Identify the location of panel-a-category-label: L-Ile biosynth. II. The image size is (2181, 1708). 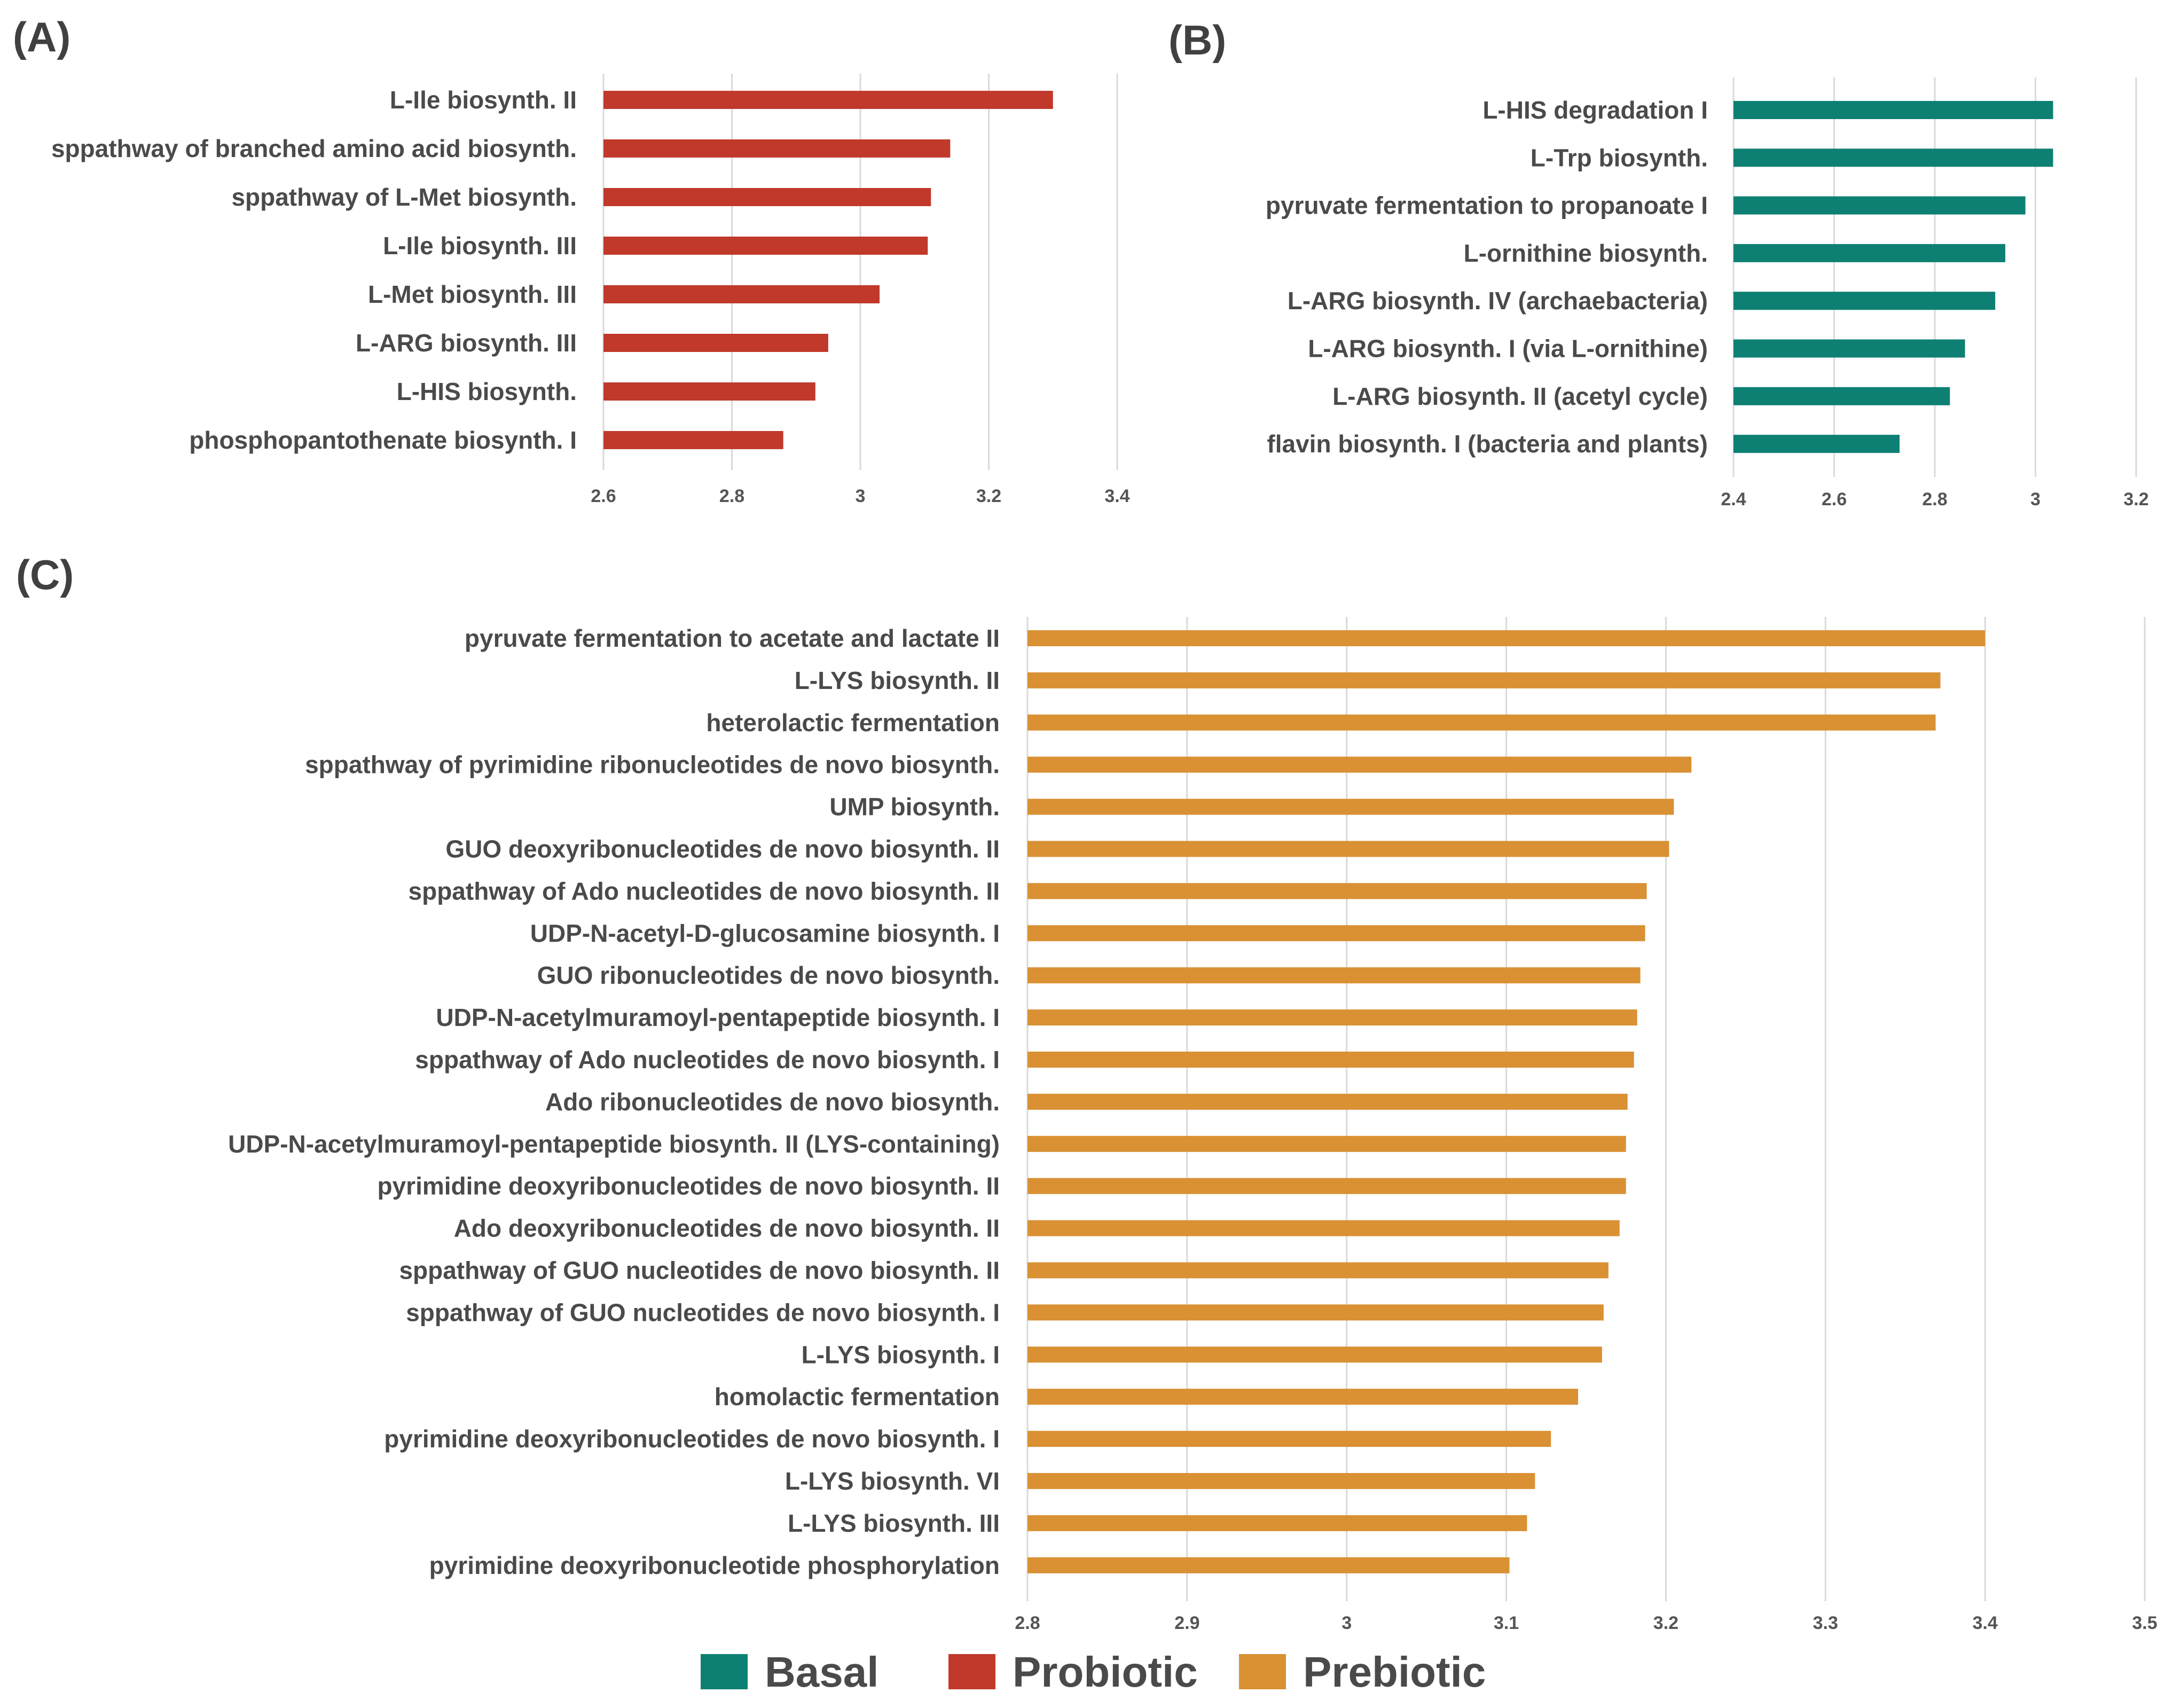
(483, 100).